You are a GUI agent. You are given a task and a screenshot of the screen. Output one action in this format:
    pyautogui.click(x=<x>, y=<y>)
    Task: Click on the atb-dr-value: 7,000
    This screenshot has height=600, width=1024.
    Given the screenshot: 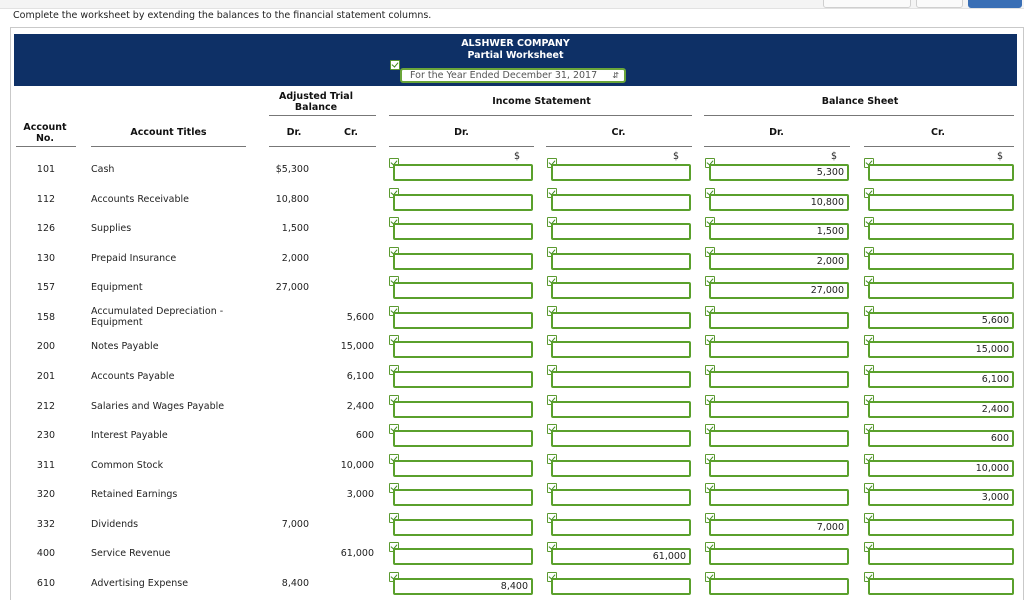 What is the action you would take?
    pyautogui.click(x=295, y=524)
    